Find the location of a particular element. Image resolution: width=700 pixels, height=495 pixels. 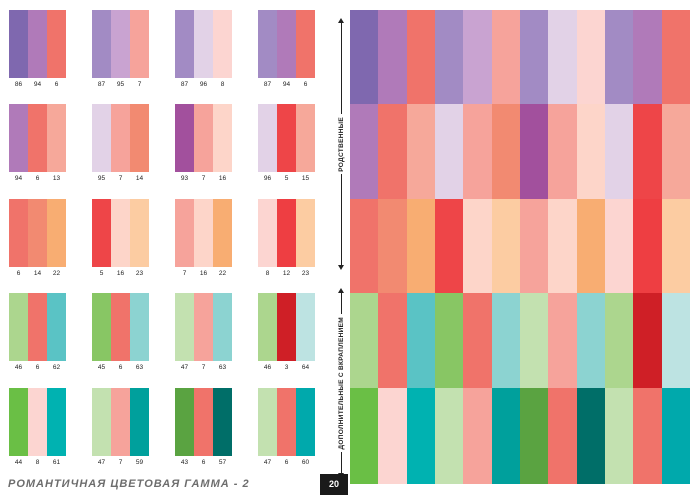

palette-numbers: 87 95 7 is located at coordinates (120, 84).